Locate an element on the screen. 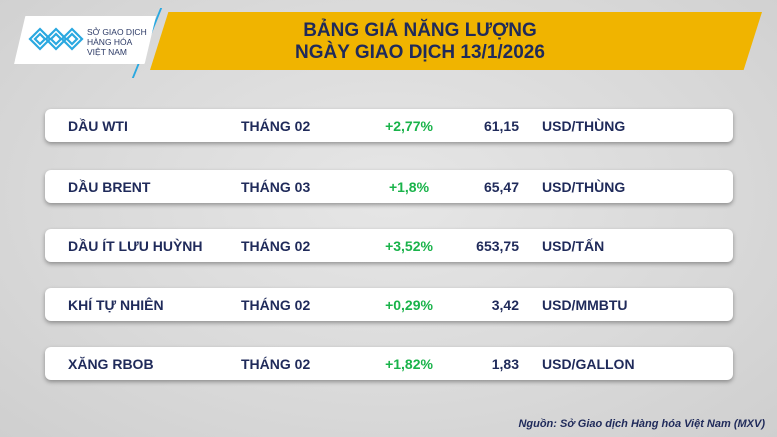 This screenshot has width=777, height=437. logo-line: VIỆT NAM is located at coordinates (107, 52).